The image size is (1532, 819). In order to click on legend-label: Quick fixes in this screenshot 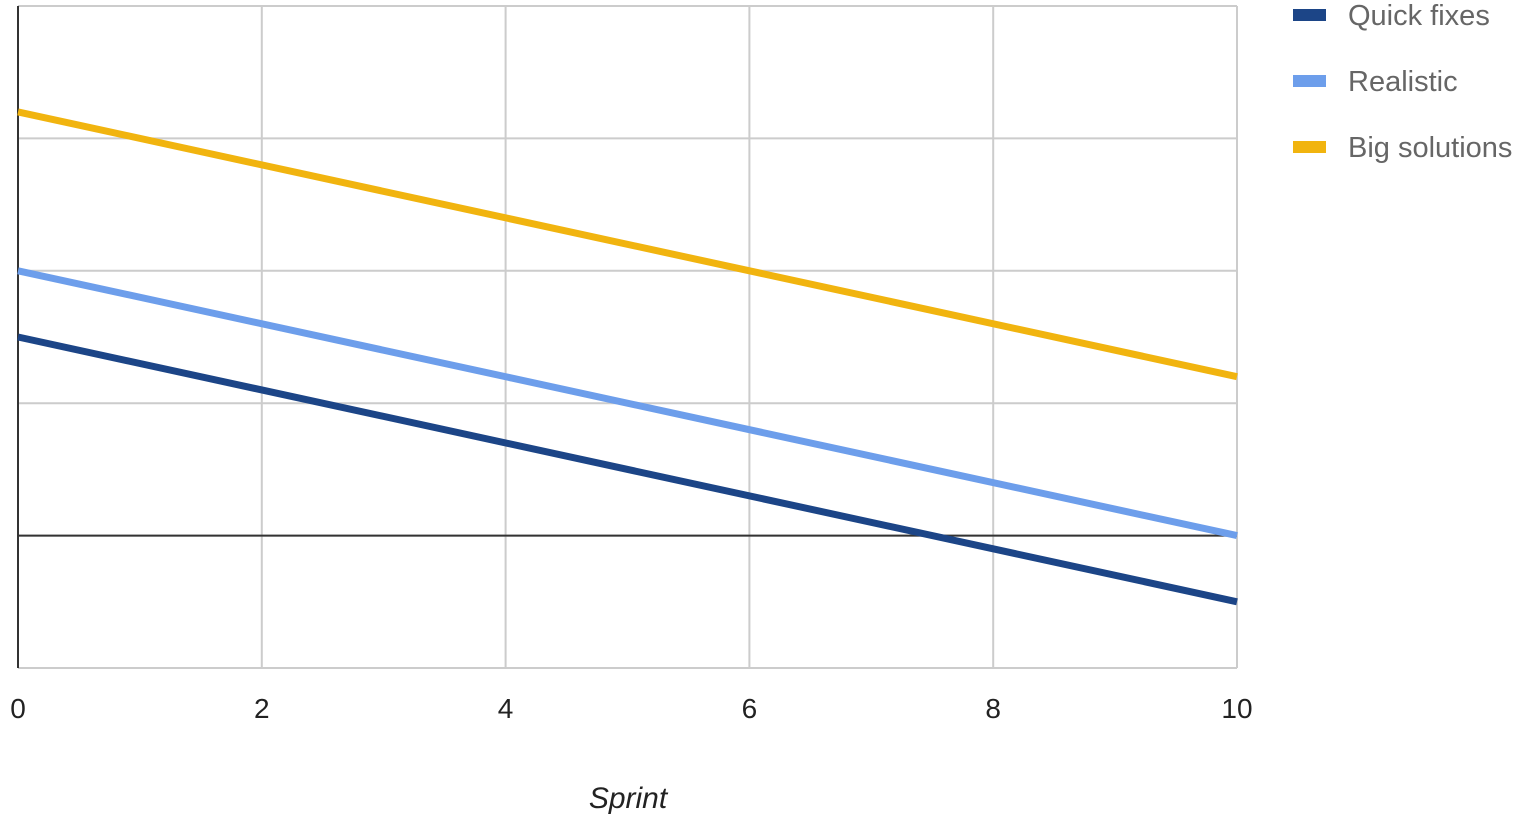, I will do `click(1419, 16)`.